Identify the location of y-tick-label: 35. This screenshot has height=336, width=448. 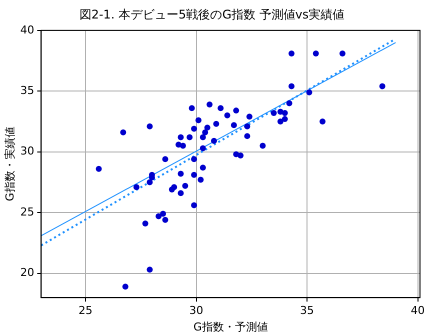
(27, 90).